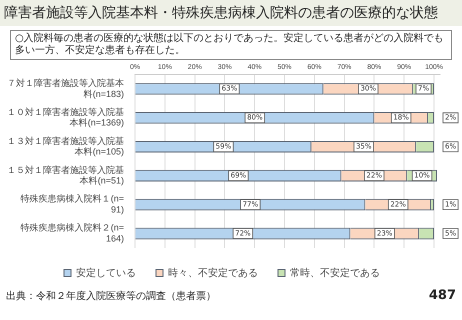 Image resolution: width=462 pixels, height=320 pixels. I want to click on y-tick-label: 特殊疾患病棟入院料２(n=164), so click(72, 233).